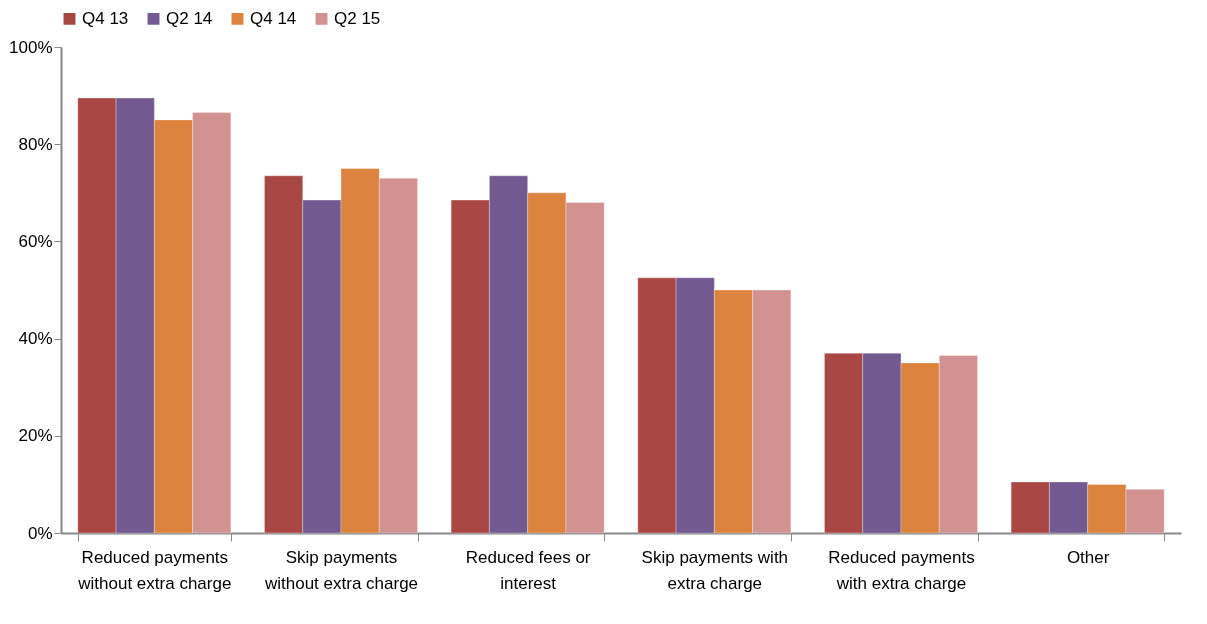  What do you see at coordinates (35, 241) in the screenshot?
I see `y-tick-label: 60%` at bounding box center [35, 241].